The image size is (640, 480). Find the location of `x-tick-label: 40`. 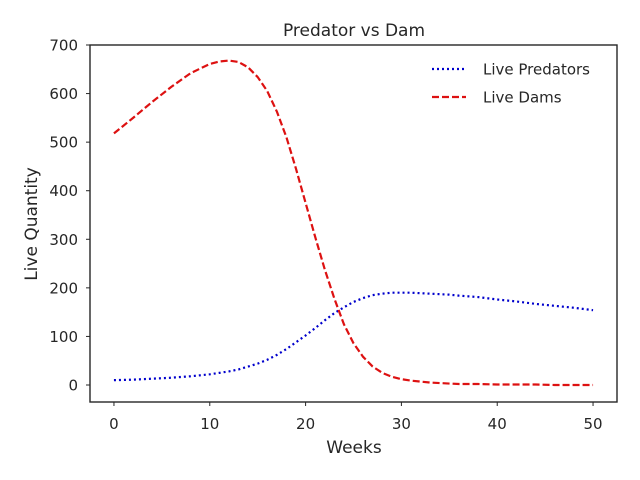

x-tick-label: 40 is located at coordinates (497, 424).